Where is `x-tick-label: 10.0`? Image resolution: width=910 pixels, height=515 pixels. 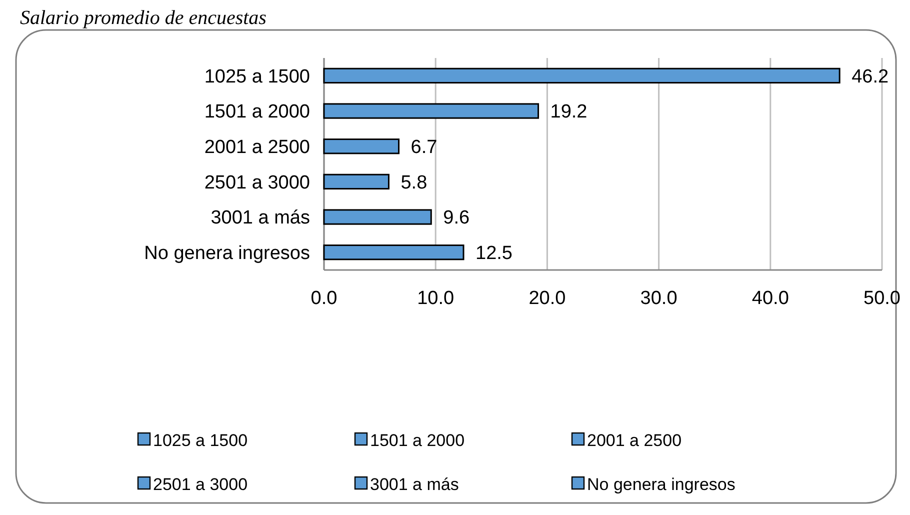
x-tick-label: 10.0 is located at coordinates (435, 298).